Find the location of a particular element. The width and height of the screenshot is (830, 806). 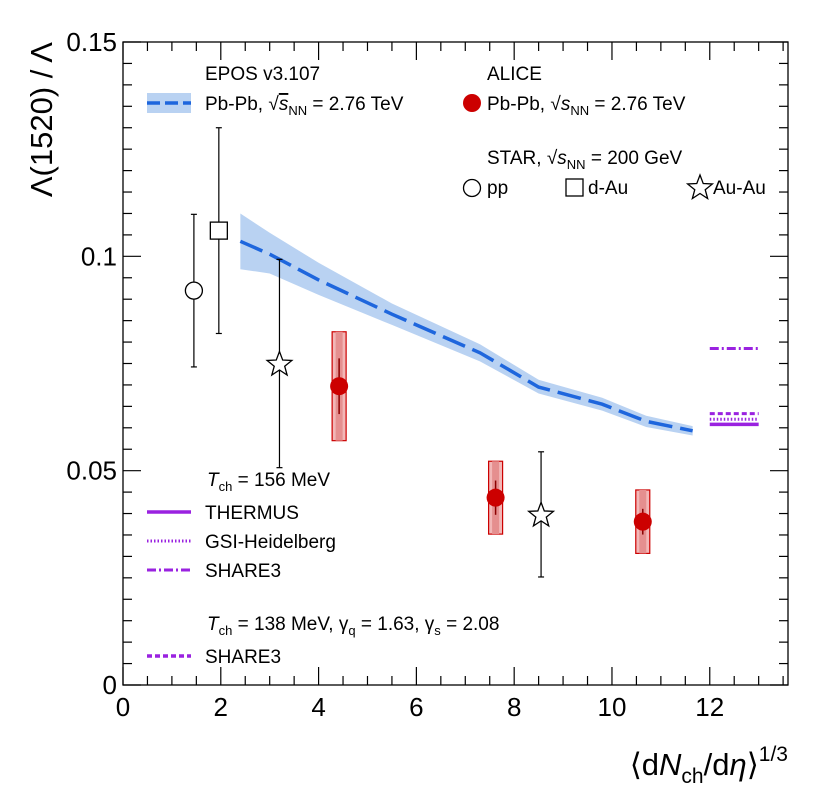

epos-curve is located at coordinates (466, 336).